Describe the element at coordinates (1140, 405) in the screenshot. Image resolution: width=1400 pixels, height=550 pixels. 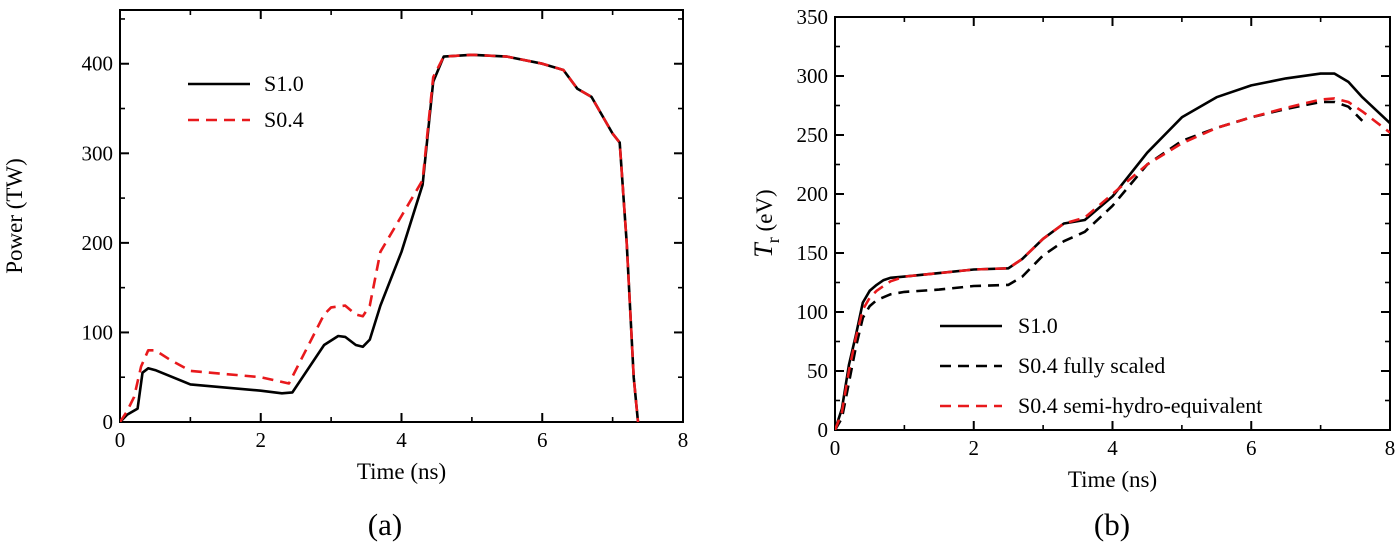
I see `legend-label-2: S0.4 semi-hydro-equivalent` at that location.